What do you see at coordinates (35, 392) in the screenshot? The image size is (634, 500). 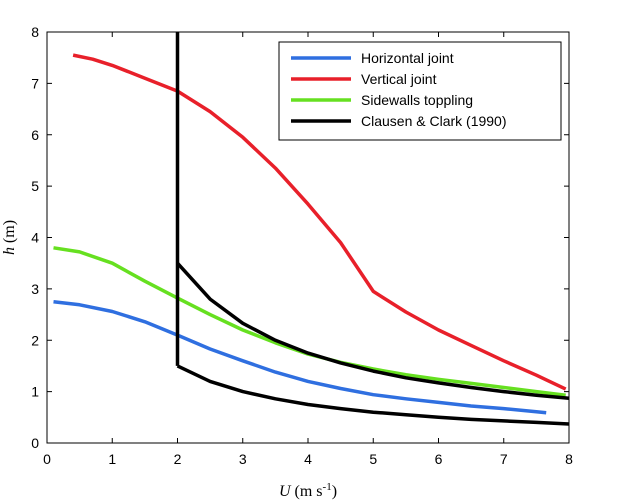 I see `y-tick-label: 1` at bounding box center [35, 392].